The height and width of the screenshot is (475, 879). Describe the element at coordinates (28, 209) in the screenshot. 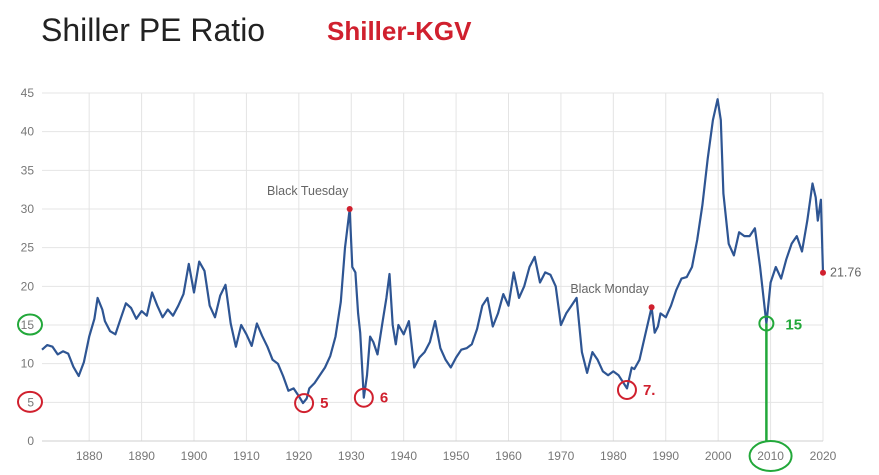

I see `y-tick-label: 30` at that location.